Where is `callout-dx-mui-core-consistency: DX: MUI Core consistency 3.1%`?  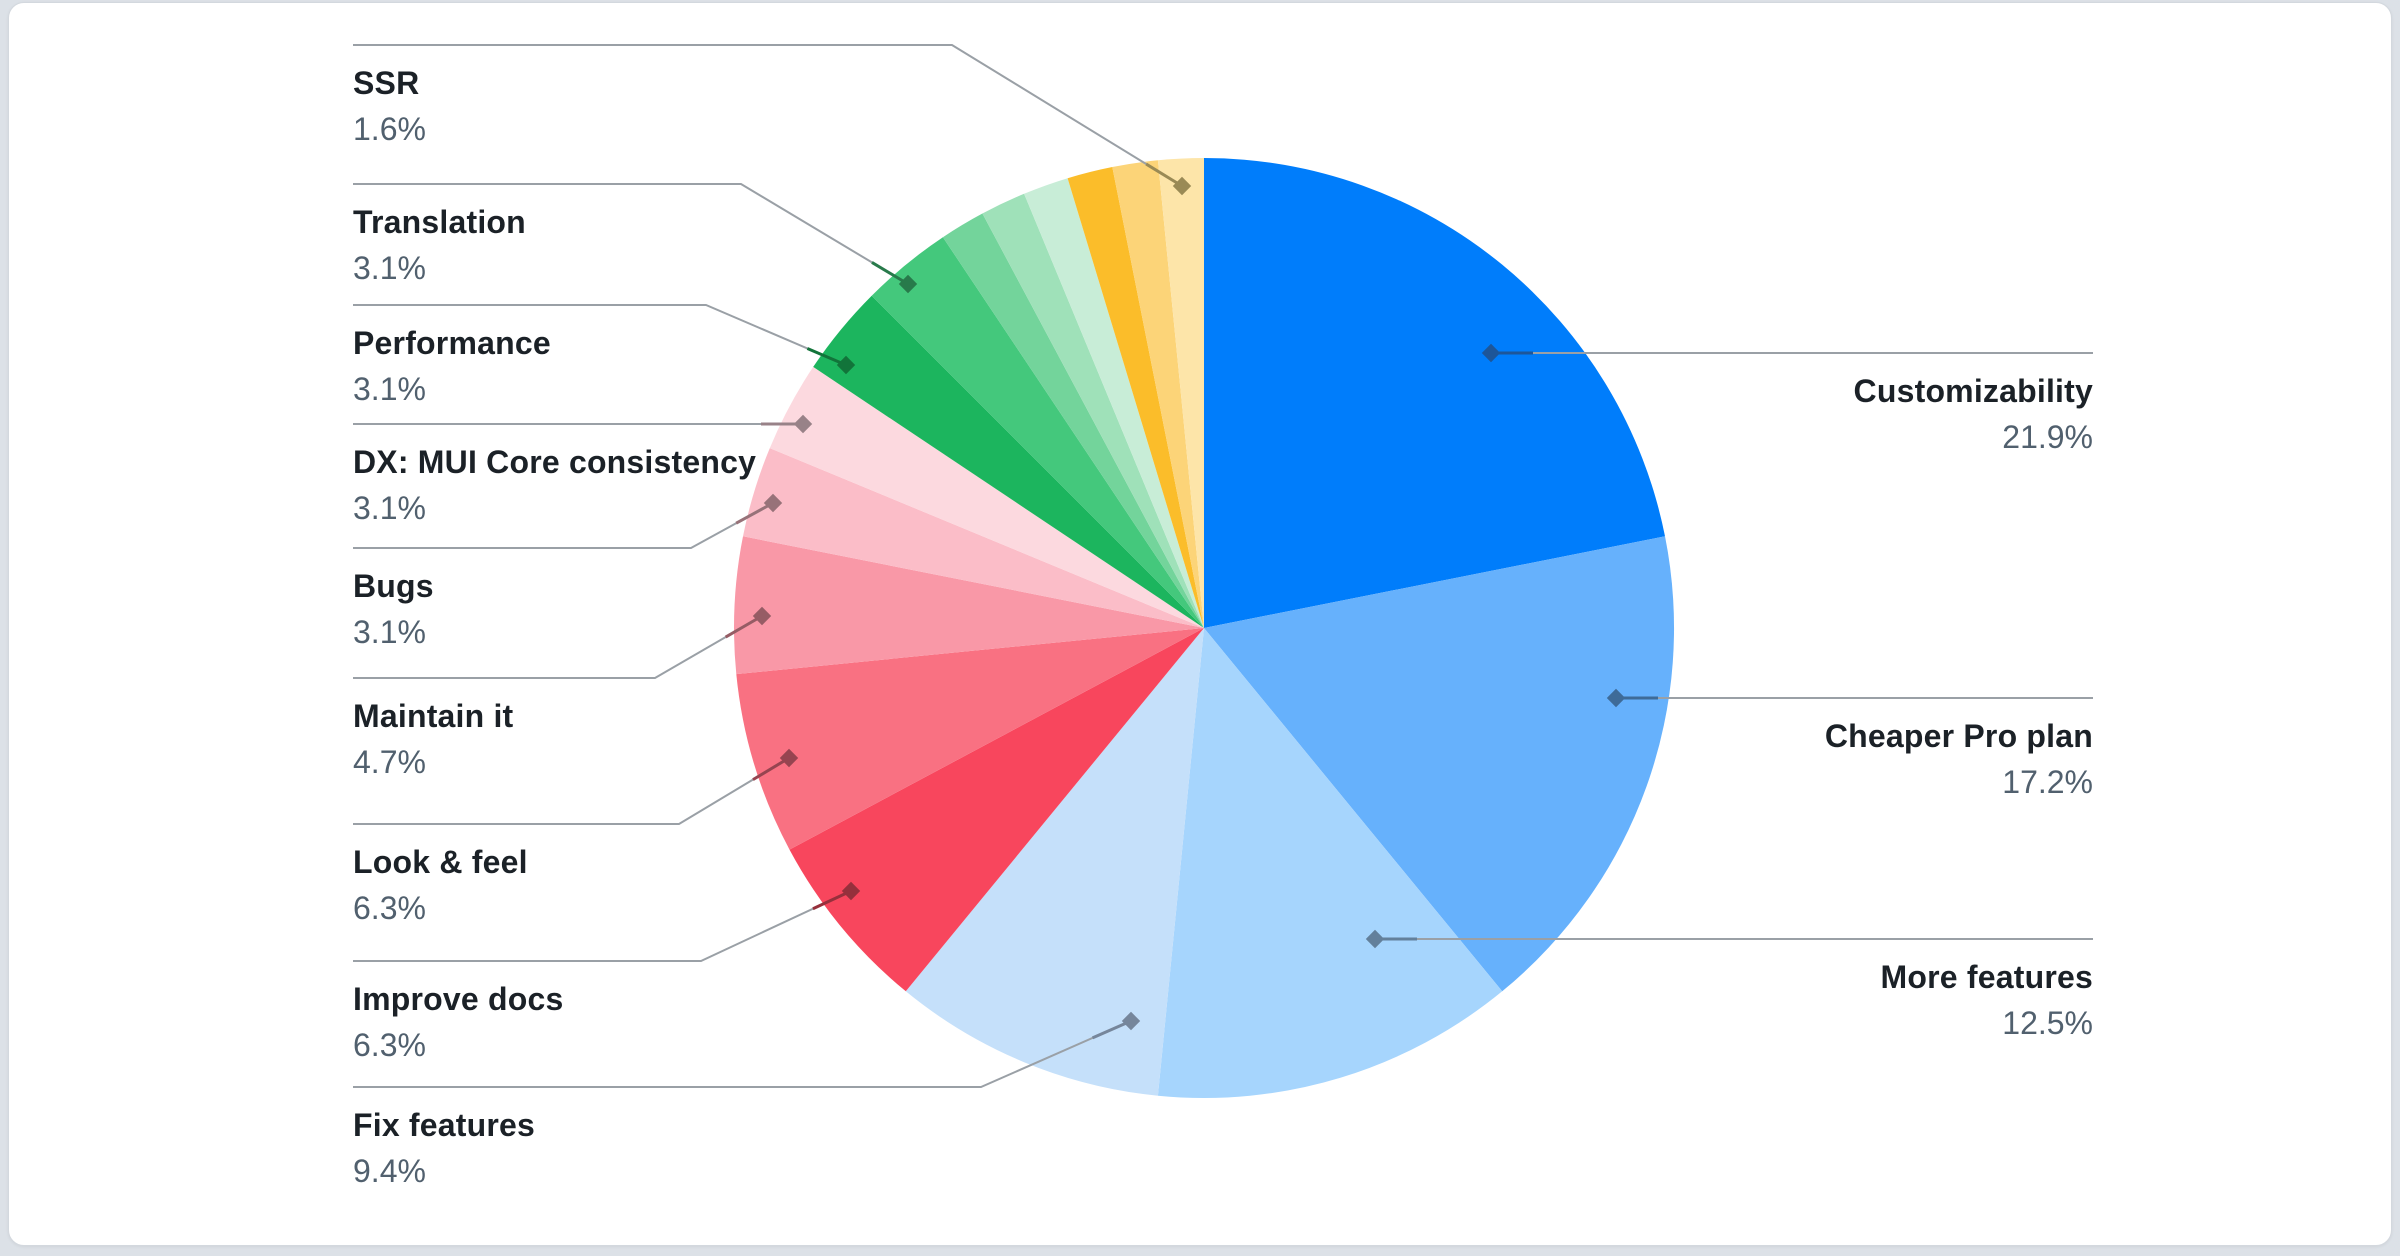
callout-dx-mui-core-consistency: DX: MUI Core consistency 3.1% is located at coordinates (554, 485).